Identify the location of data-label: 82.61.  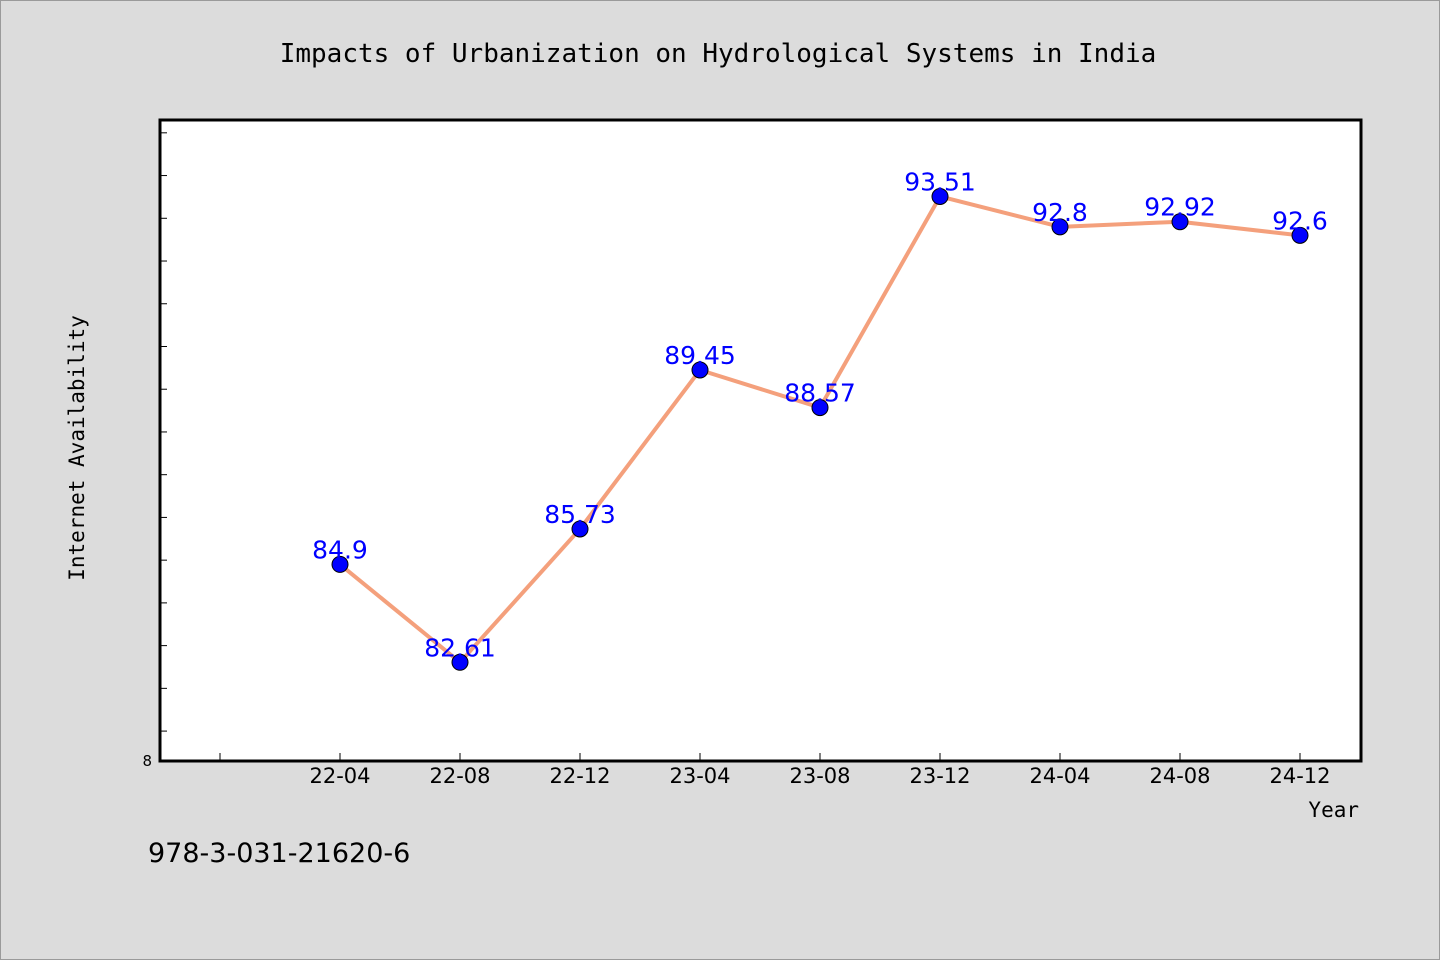
(460, 647).